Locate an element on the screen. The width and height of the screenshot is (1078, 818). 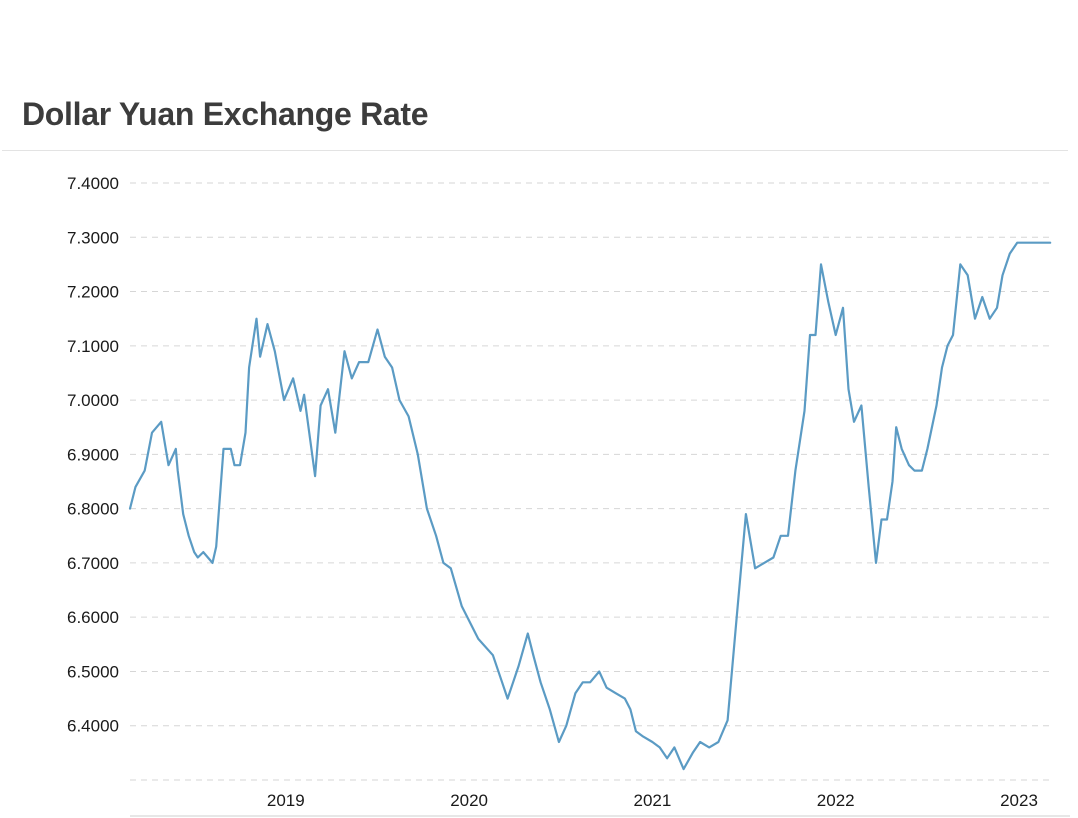
y-tick-label: 7.0000 is located at coordinates (93, 400).